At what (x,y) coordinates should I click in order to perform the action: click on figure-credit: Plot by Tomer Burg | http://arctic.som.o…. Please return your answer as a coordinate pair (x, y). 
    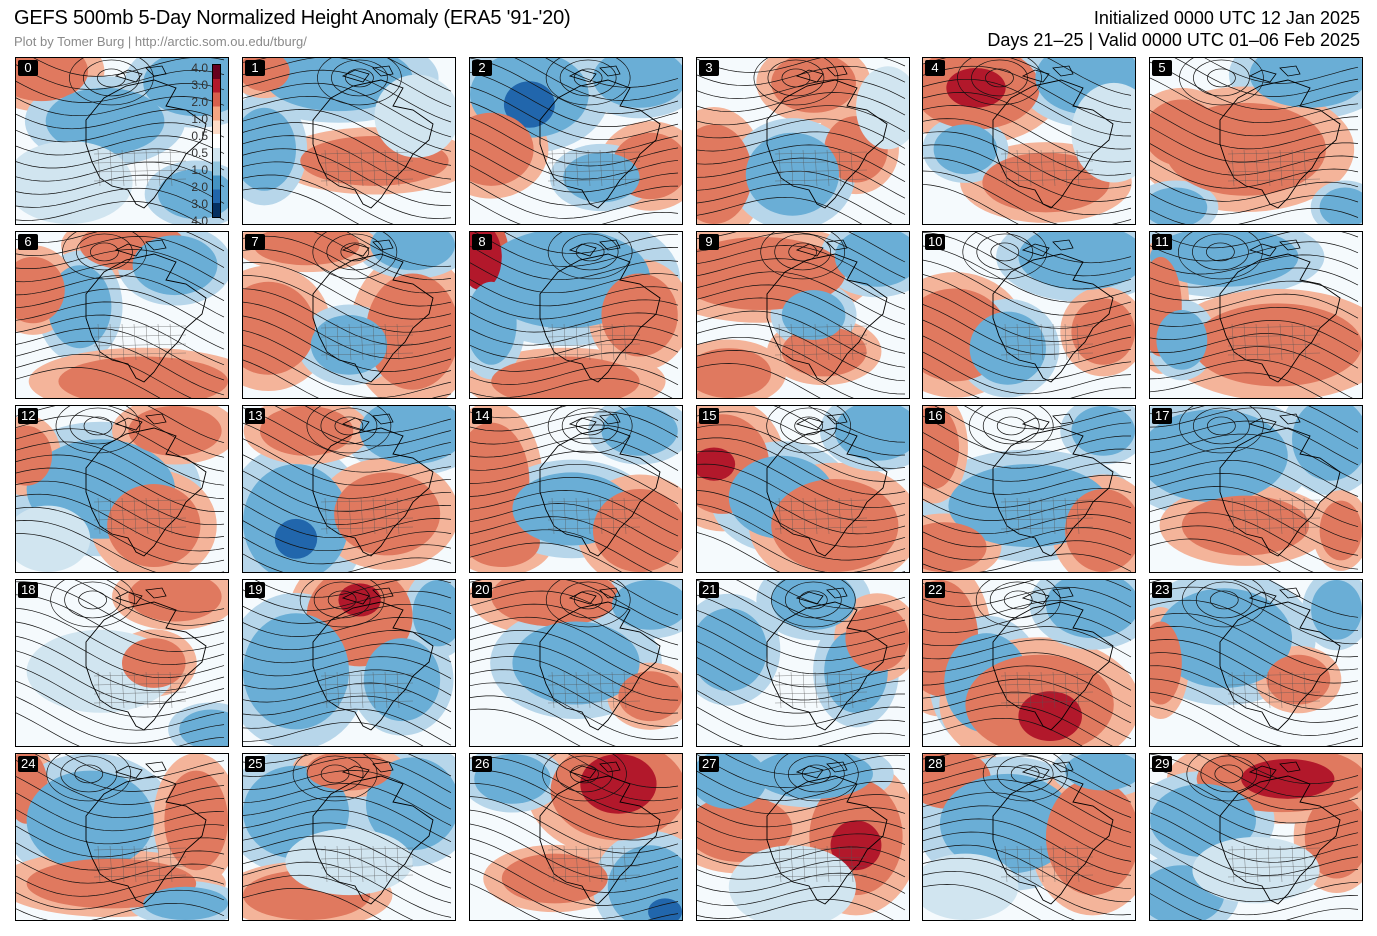
    Looking at the image, I should click on (160, 41).